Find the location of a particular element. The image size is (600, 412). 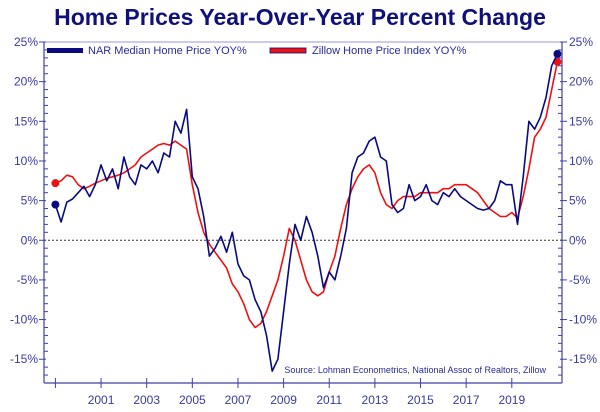

right-y-tick-label: 15% is located at coordinates (581, 121).